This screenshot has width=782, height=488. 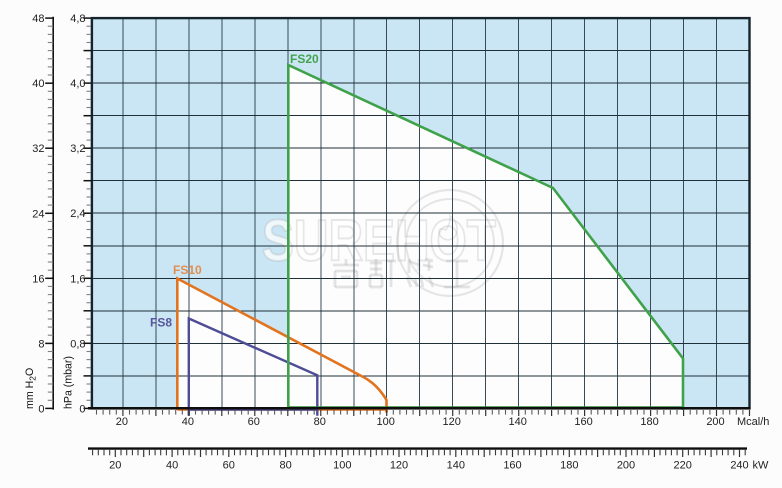 I want to click on svg-text: Mcal/h, so click(x=753, y=422).